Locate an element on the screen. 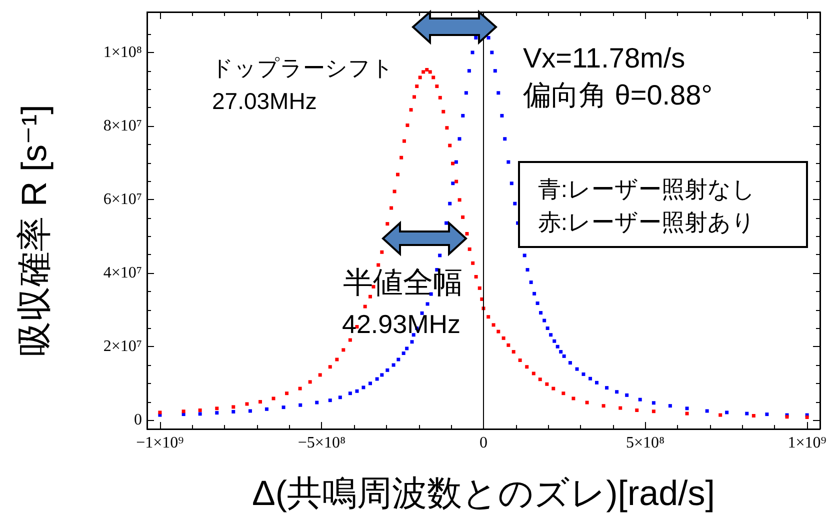 This screenshot has width=837, height=522. annotation: 半値全幅 is located at coordinates (403, 283).